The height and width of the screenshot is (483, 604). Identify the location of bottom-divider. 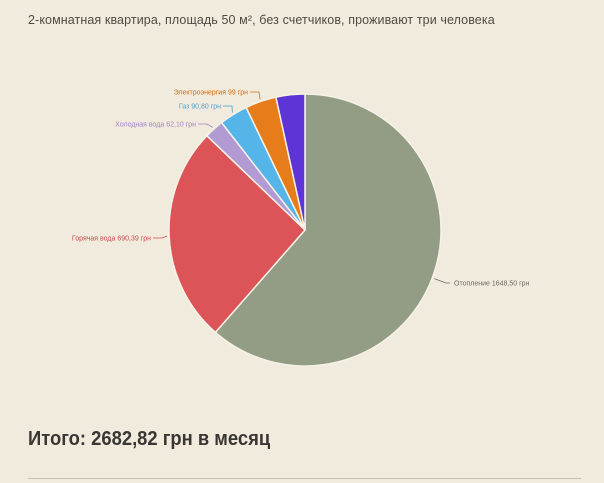
(304, 478).